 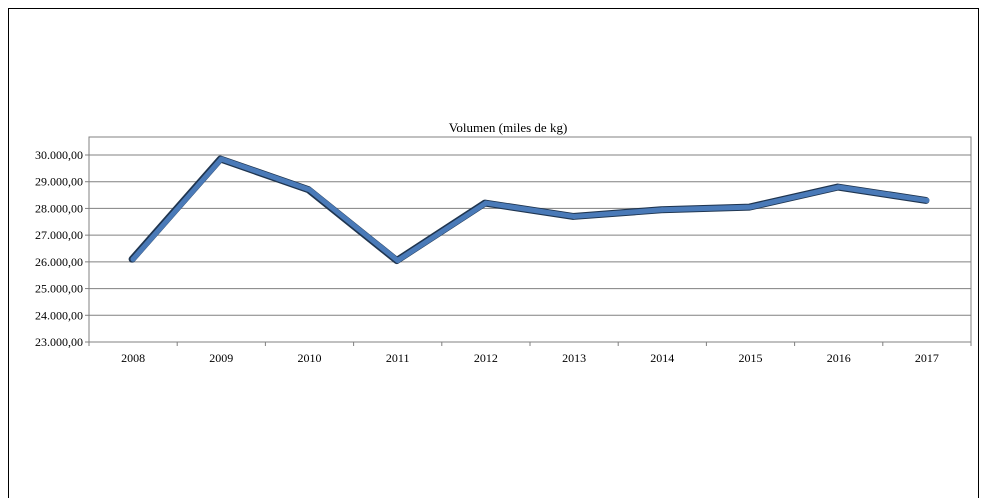 I want to click on y-tick-label: 29.000,00, so click(x=59, y=182).